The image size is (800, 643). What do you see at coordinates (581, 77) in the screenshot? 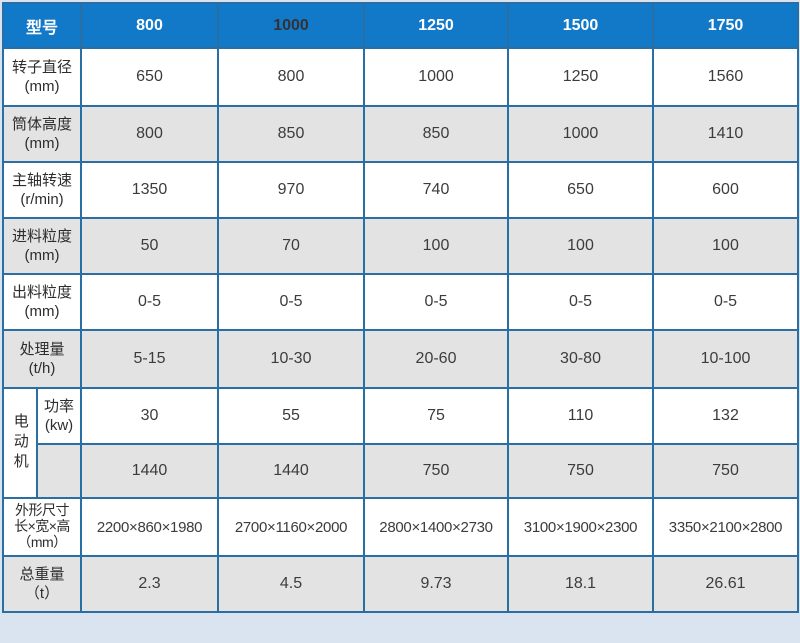
I see `cell: 1250` at bounding box center [581, 77].